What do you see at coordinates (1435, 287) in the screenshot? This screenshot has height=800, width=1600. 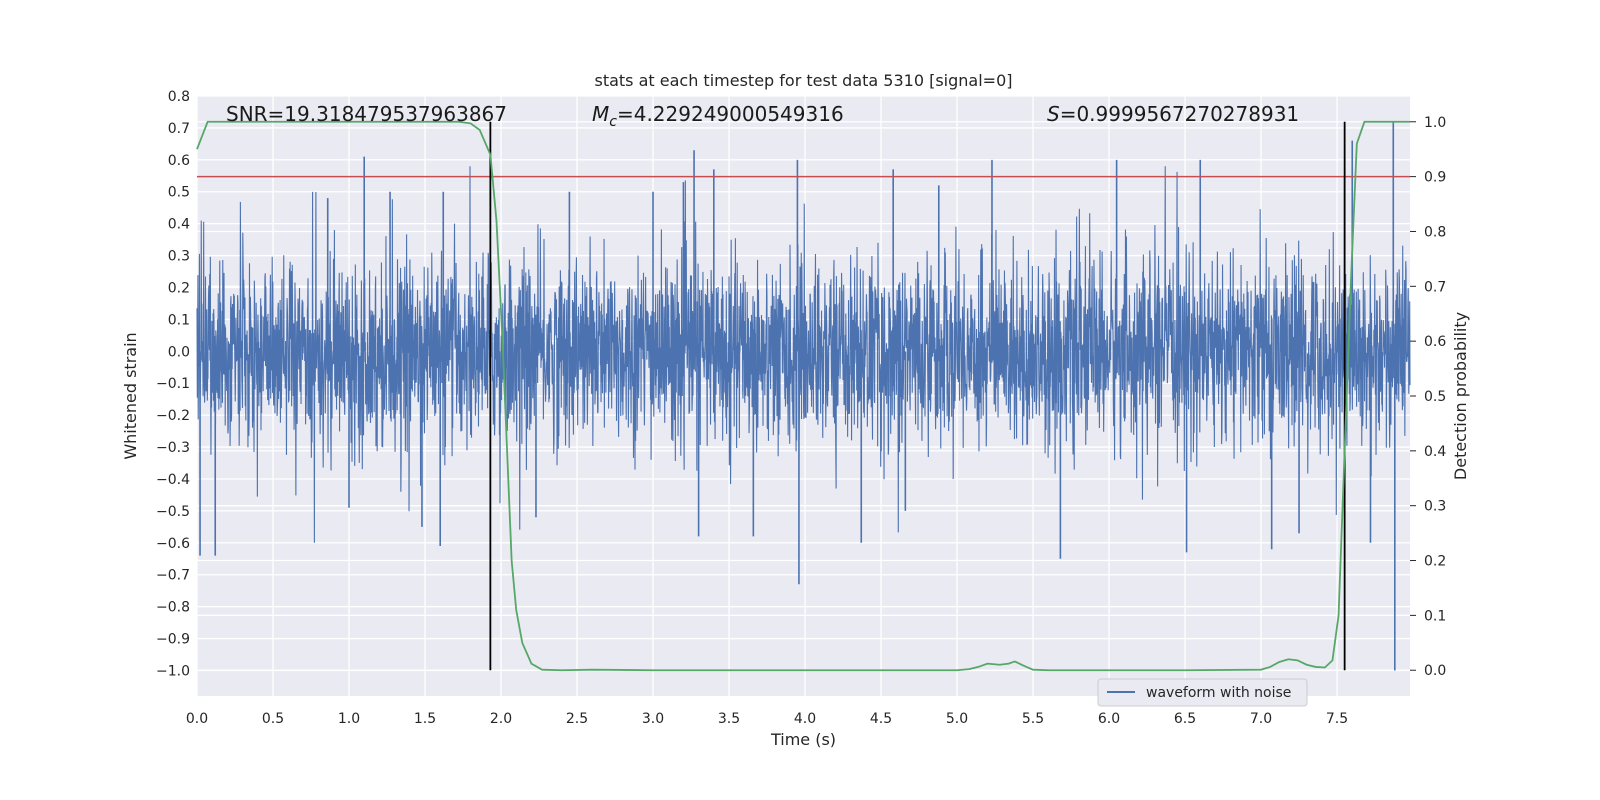 I see `y2-tick-label: 0.7` at bounding box center [1435, 287].